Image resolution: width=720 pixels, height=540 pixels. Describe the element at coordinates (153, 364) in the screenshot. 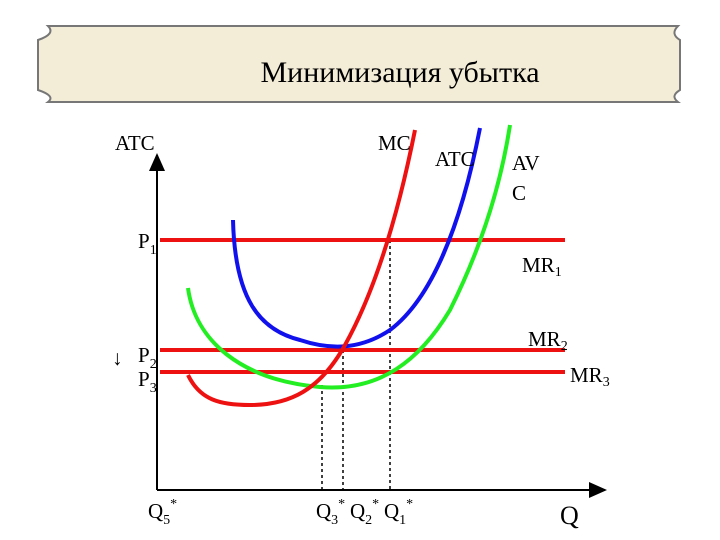

I see `price-sub: 2` at that location.